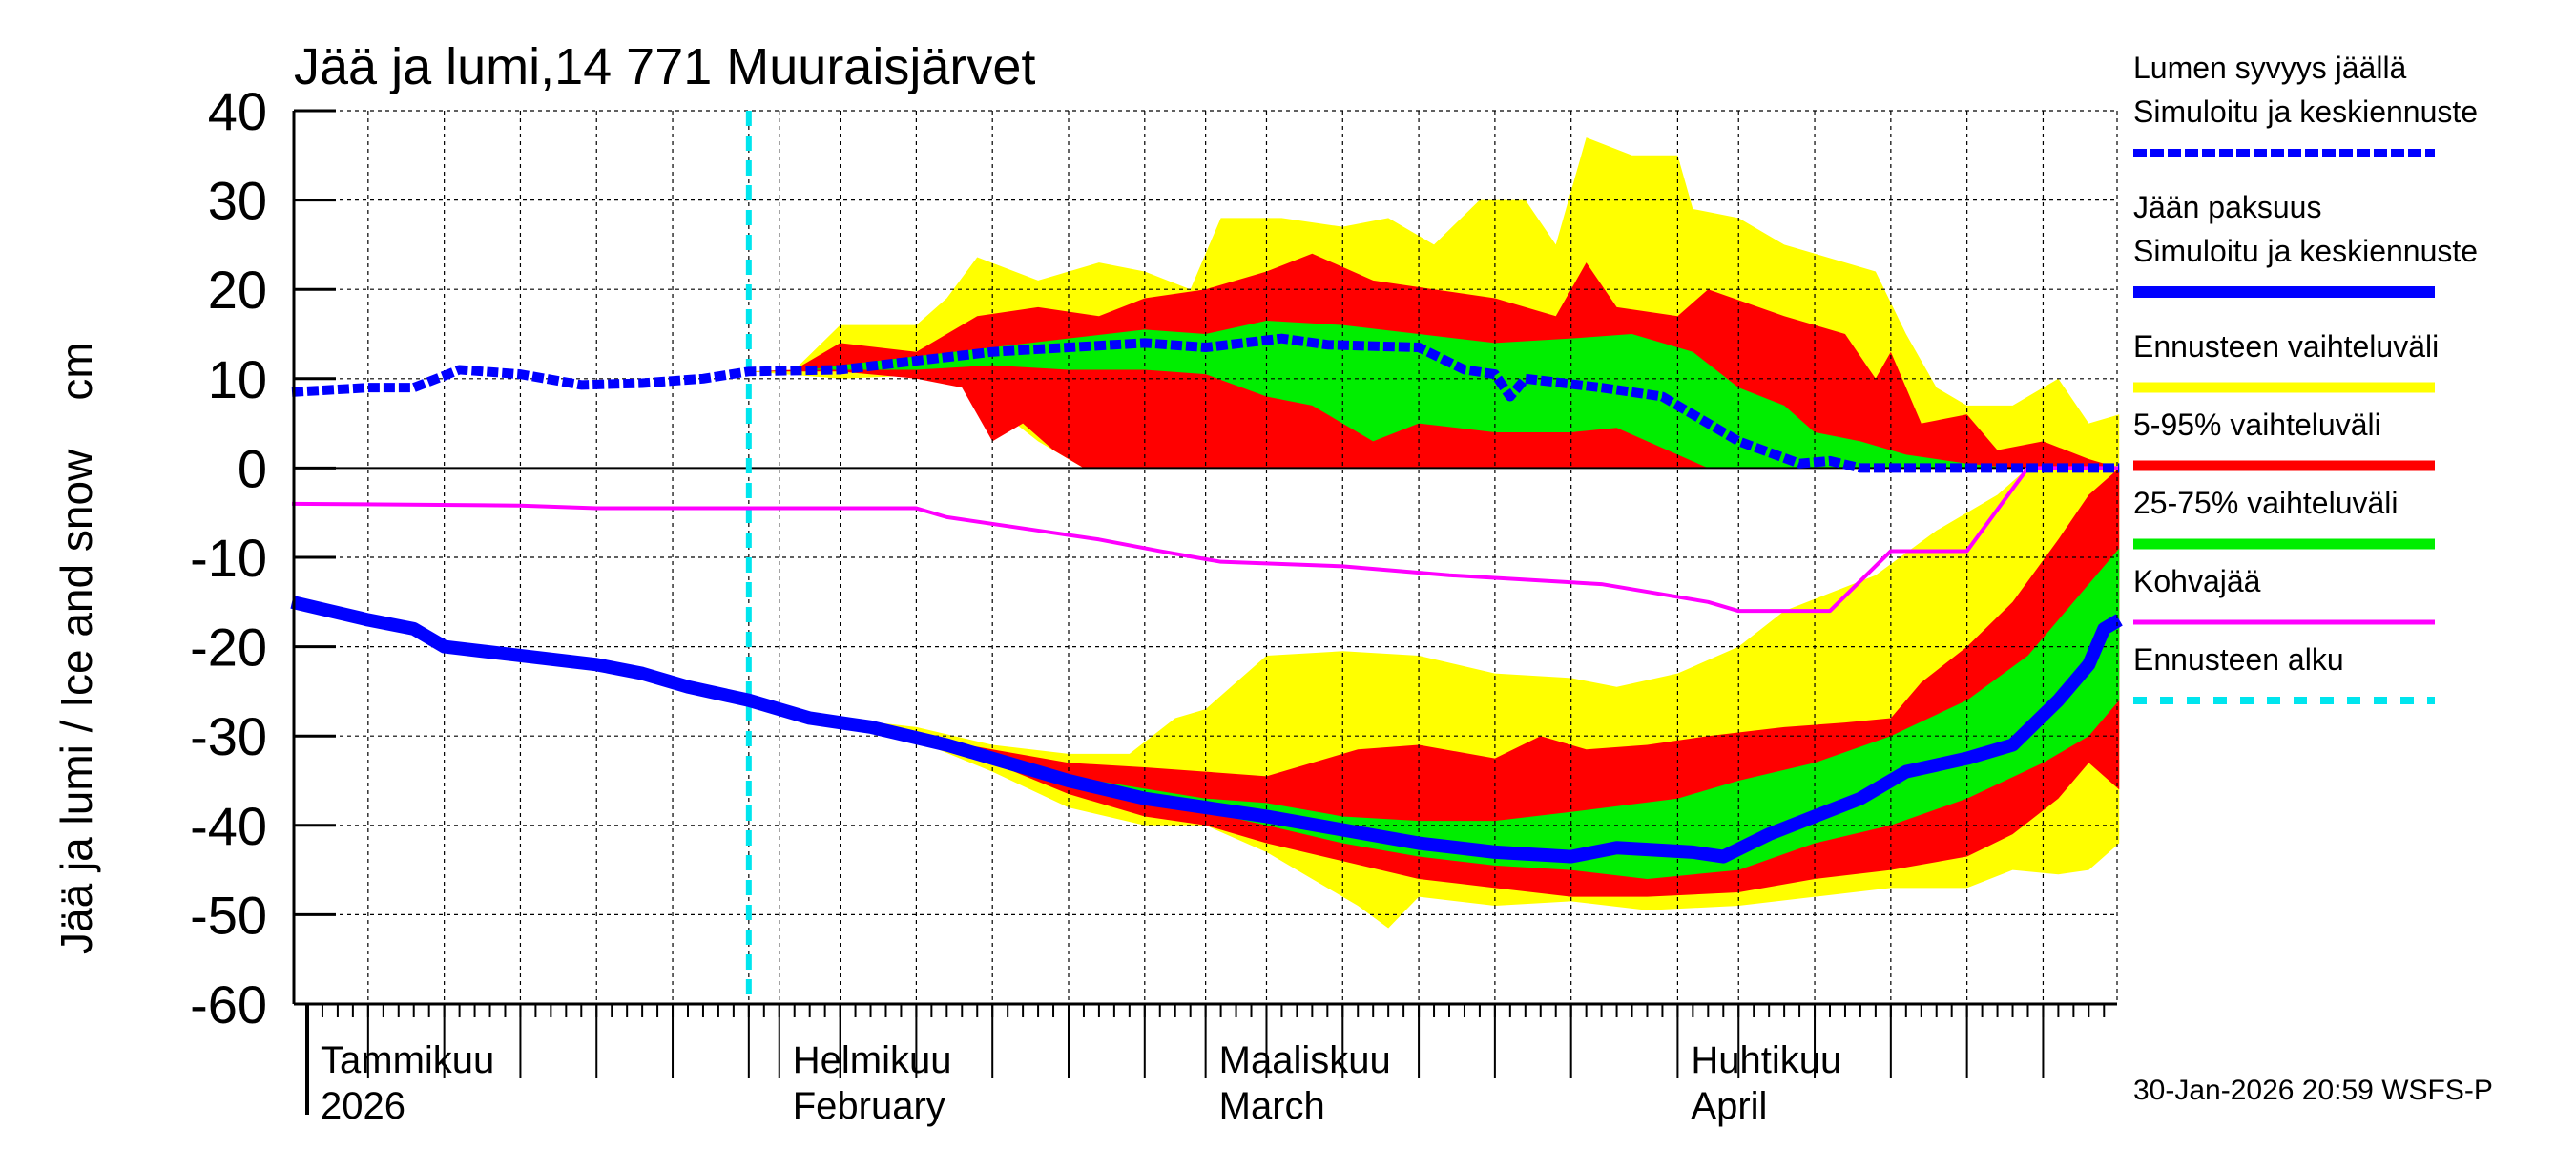 The width and height of the screenshot is (2576, 1150). What do you see at coordinates (2227, 207) in the screenshot?
I see `legend-label: Jään paksuus` at bounding box center [2227, 207].